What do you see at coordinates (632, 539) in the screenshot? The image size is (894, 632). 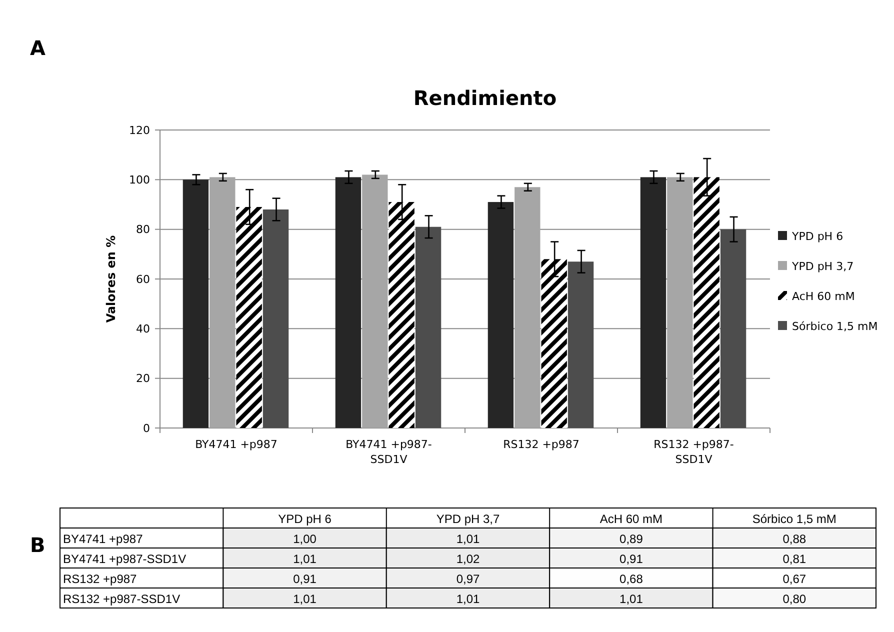 I see `data-label: 0,89` at bounding box center [632, 539].